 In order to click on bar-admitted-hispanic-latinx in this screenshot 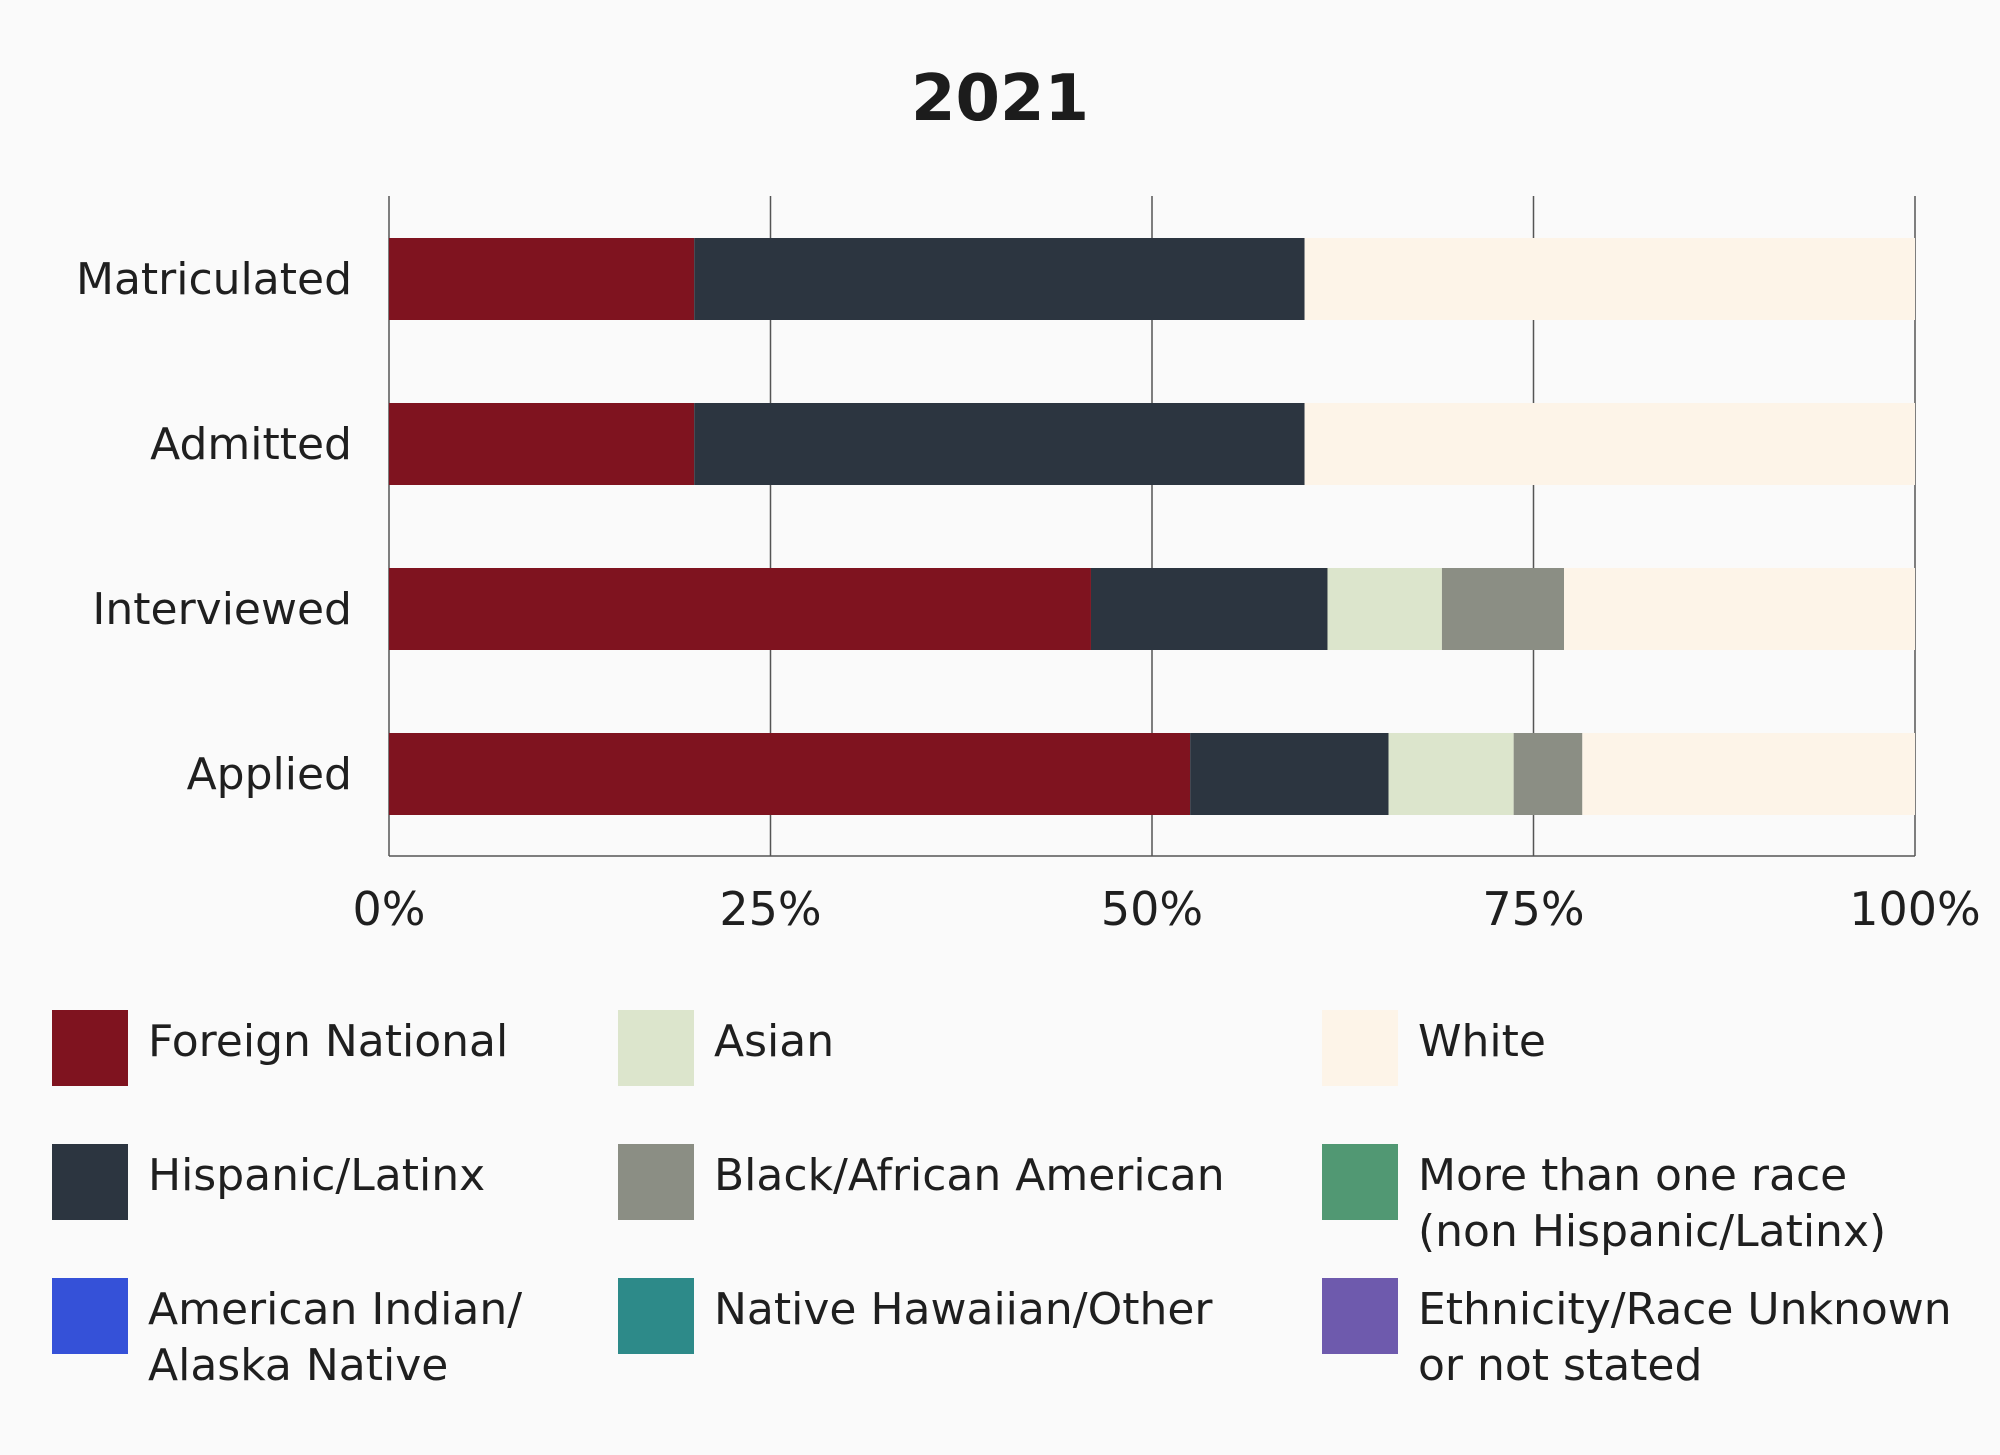, I will do `click(999, 444)`.